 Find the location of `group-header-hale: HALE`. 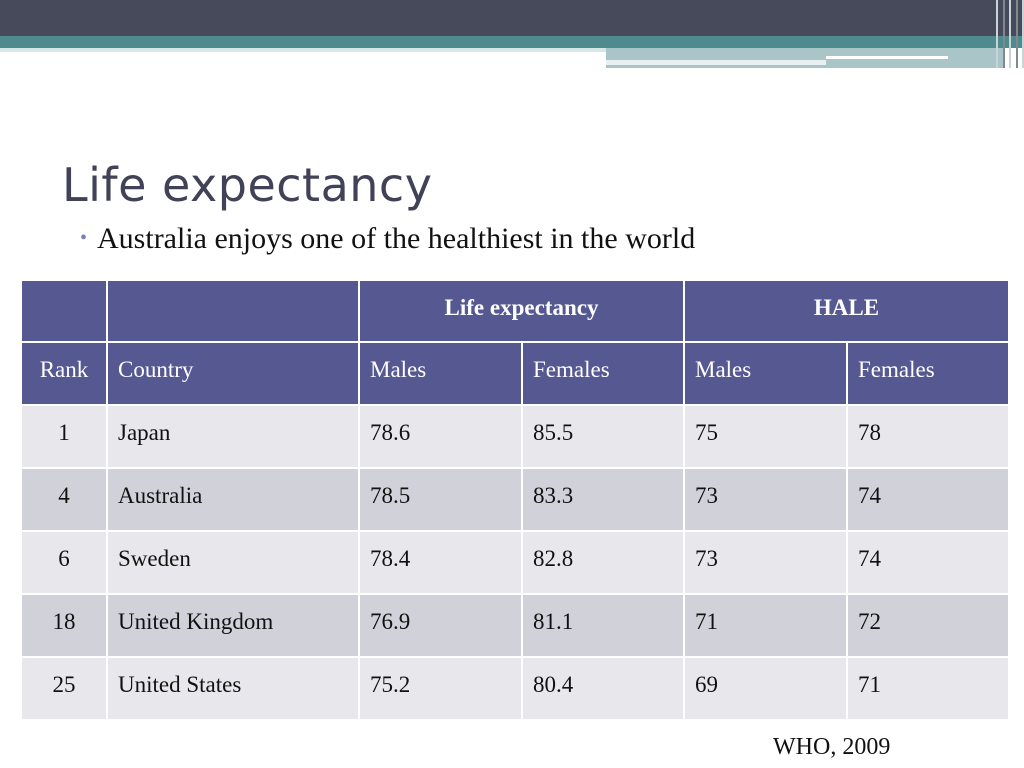

group-header-hale: HALE is located at coordinates (846, 311).